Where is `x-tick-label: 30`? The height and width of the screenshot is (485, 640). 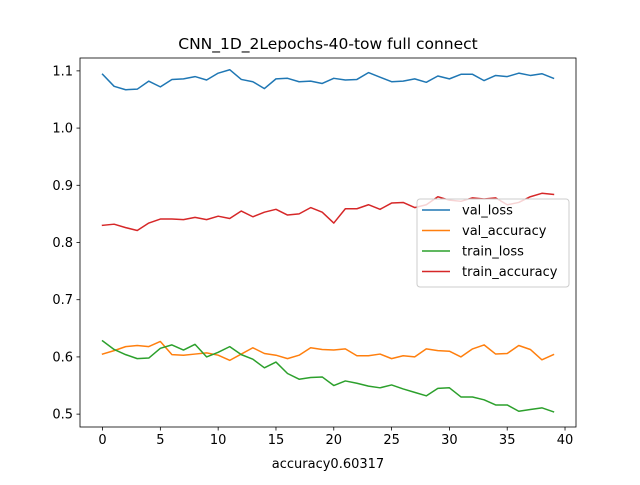
x-tick-label: 30 is located at coordinates (449, 440).